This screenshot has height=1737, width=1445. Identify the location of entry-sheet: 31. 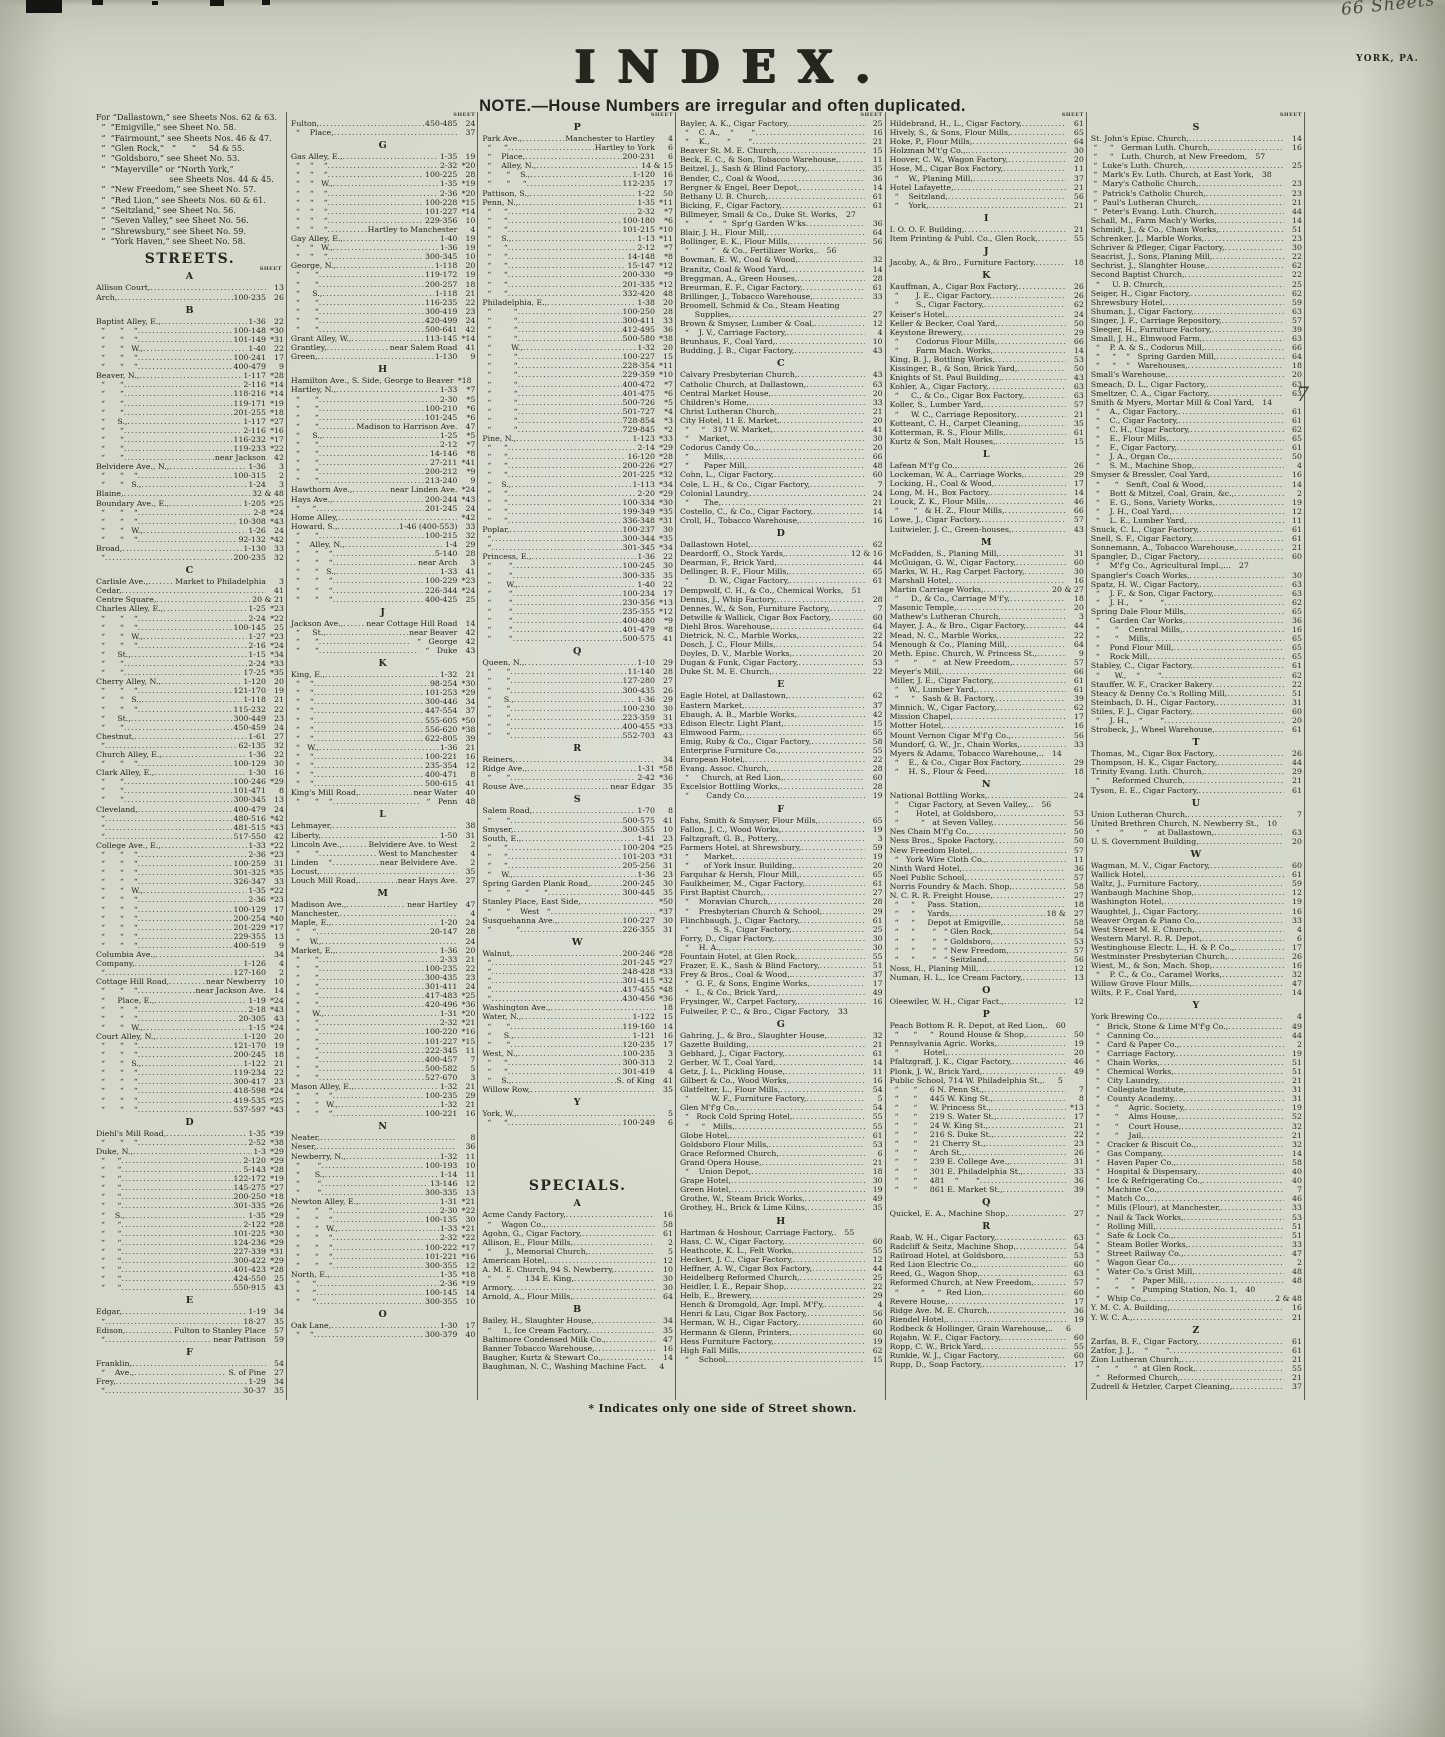
(668, 866).